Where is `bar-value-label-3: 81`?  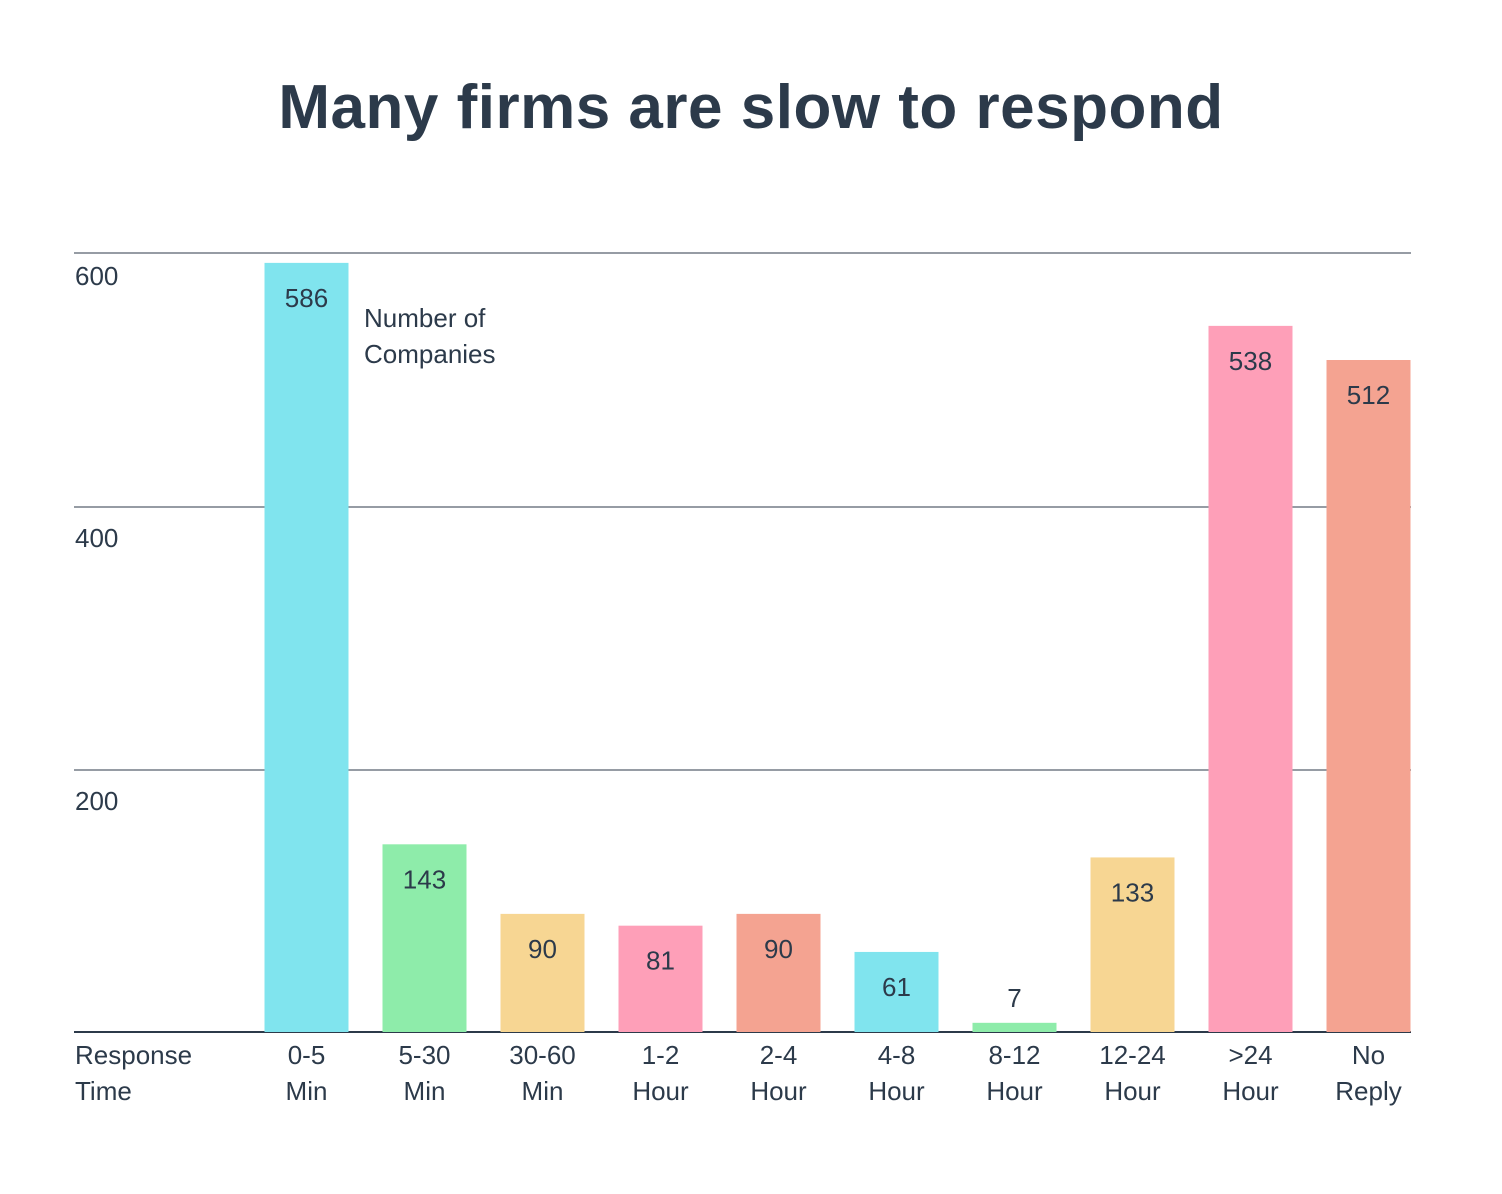 bar-value-label-3: 81 is located at coordinates (660, 961).